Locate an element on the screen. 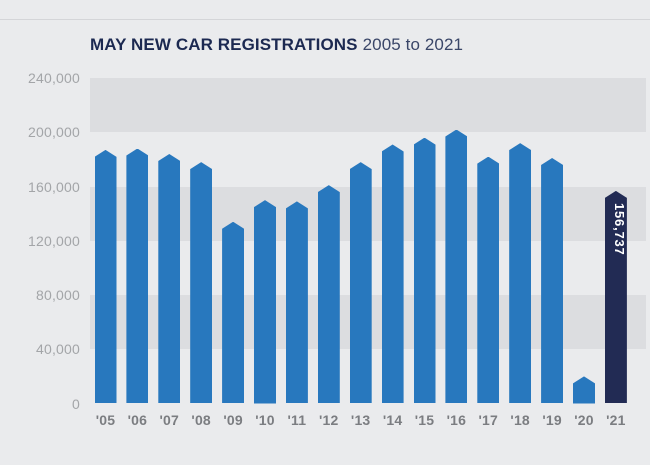 The width and height of the screenshot is (650, 465). x-tick-label: '13 is located at coordinates (360, 420).